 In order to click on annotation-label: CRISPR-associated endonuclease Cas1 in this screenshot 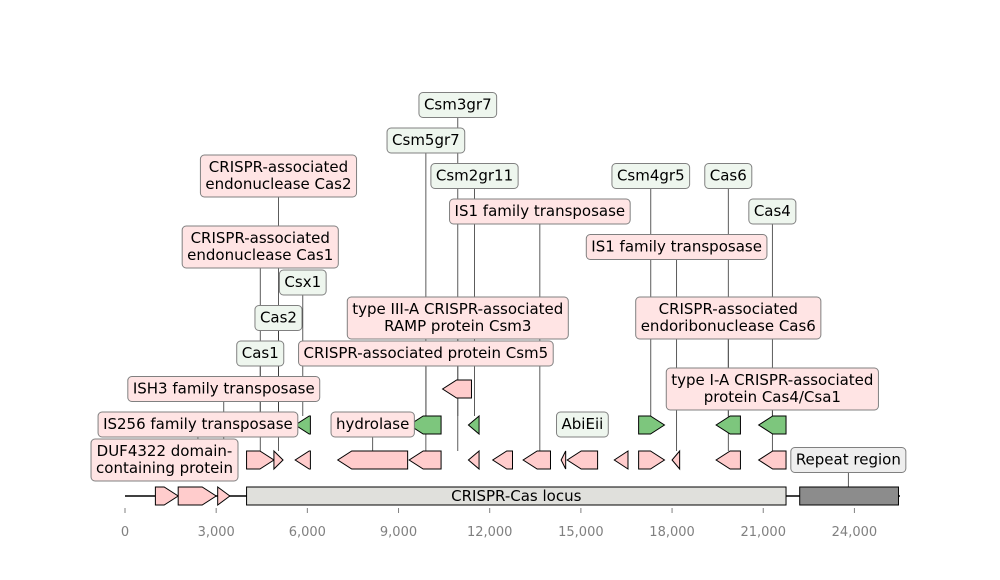, I will do `click(260, 246)`.